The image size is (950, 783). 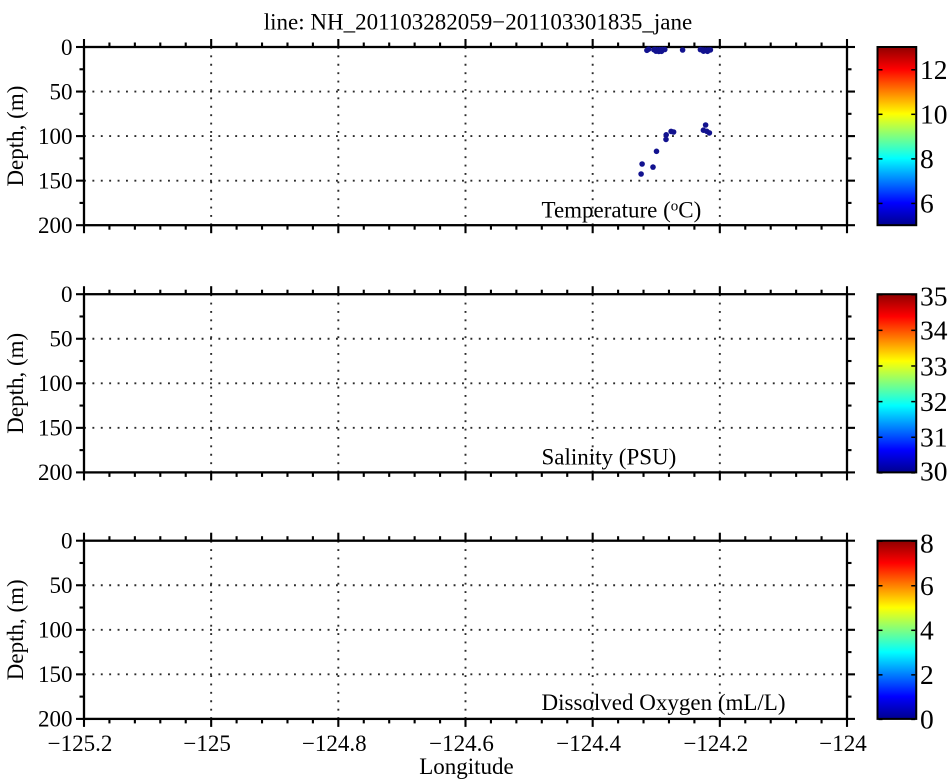 I want to click on svg-text: 31, so click(x=934, y=437).